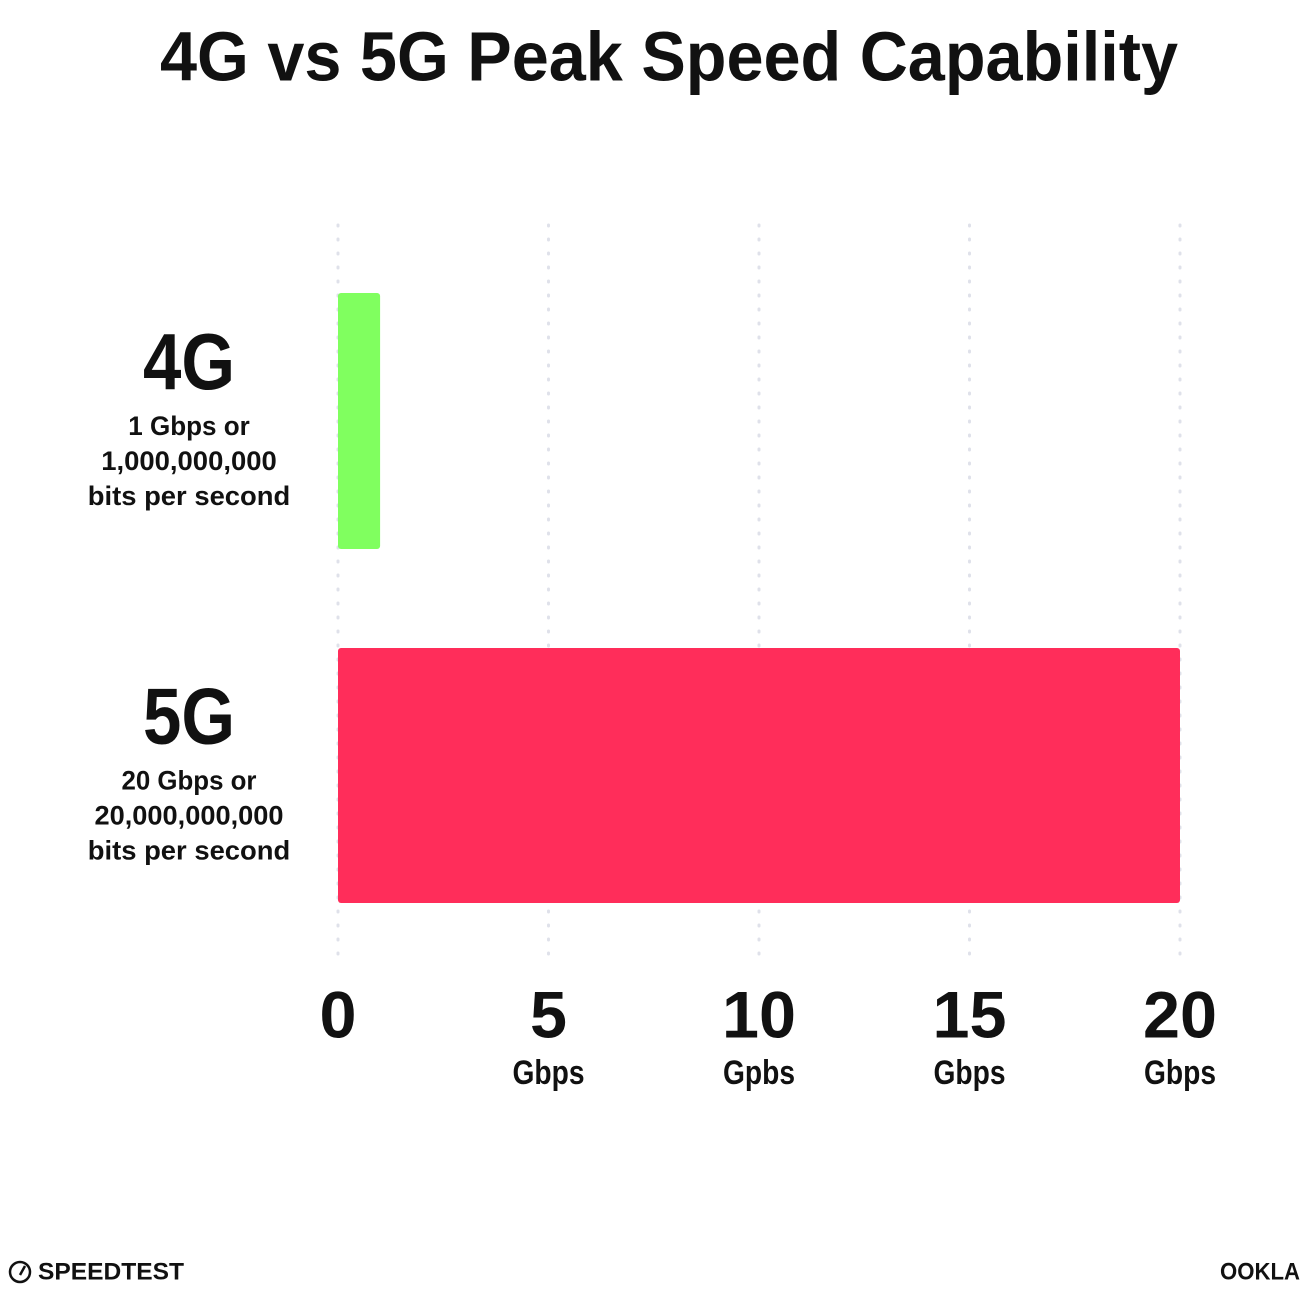 Image resolution: width=1308 pixels, height=1315 pixels. Describe the element at coordinates (759, 1073) in the screenshot. I see `x-tick-unit: Gpbs` at that location.